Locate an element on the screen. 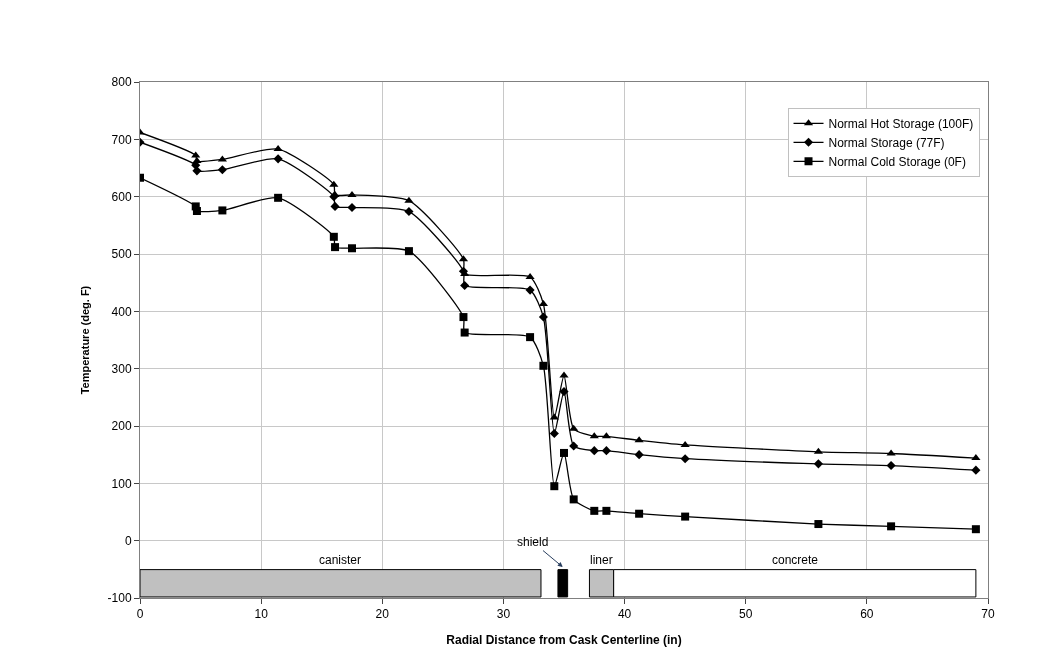 This screenshot has height=671, width=1059. x-tick-label: 40 is located at coordinates (624, 614).